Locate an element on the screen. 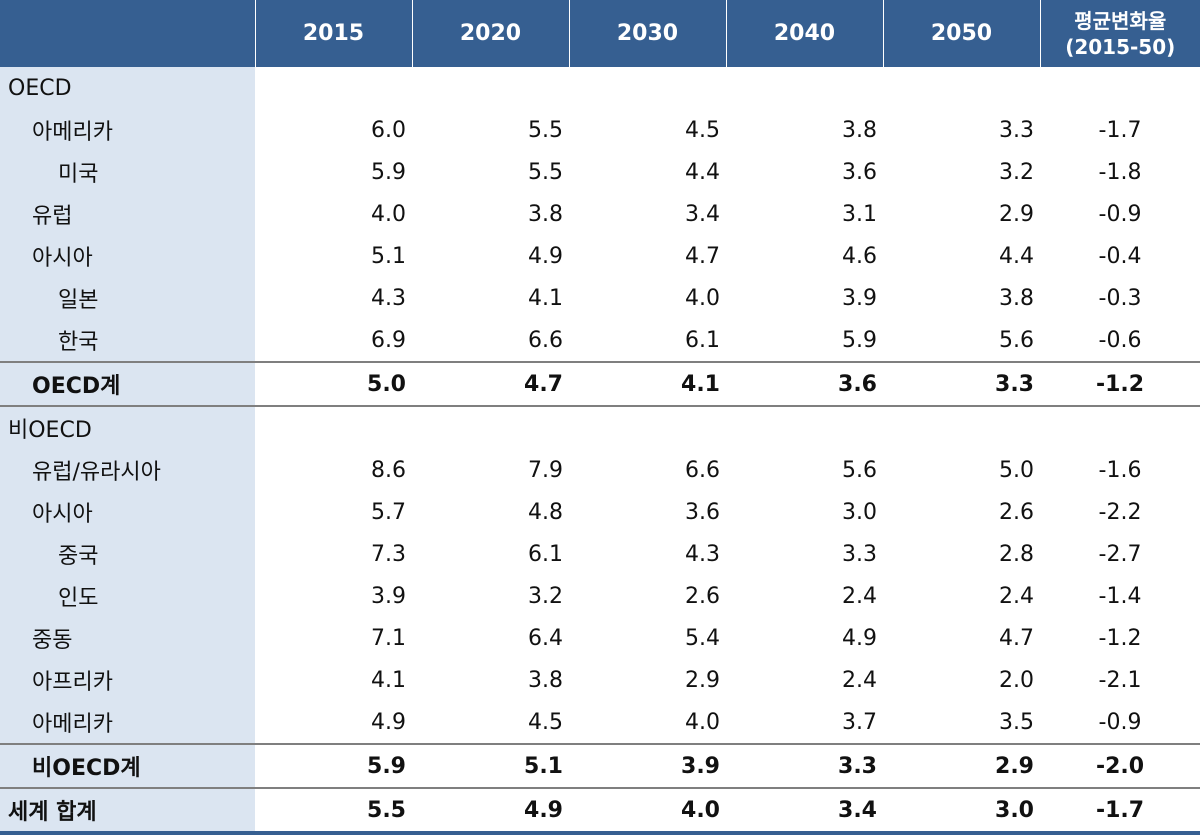 This screenshot has height=835, width=1200. header-year: 2030 is located at coordinates (647, 33).